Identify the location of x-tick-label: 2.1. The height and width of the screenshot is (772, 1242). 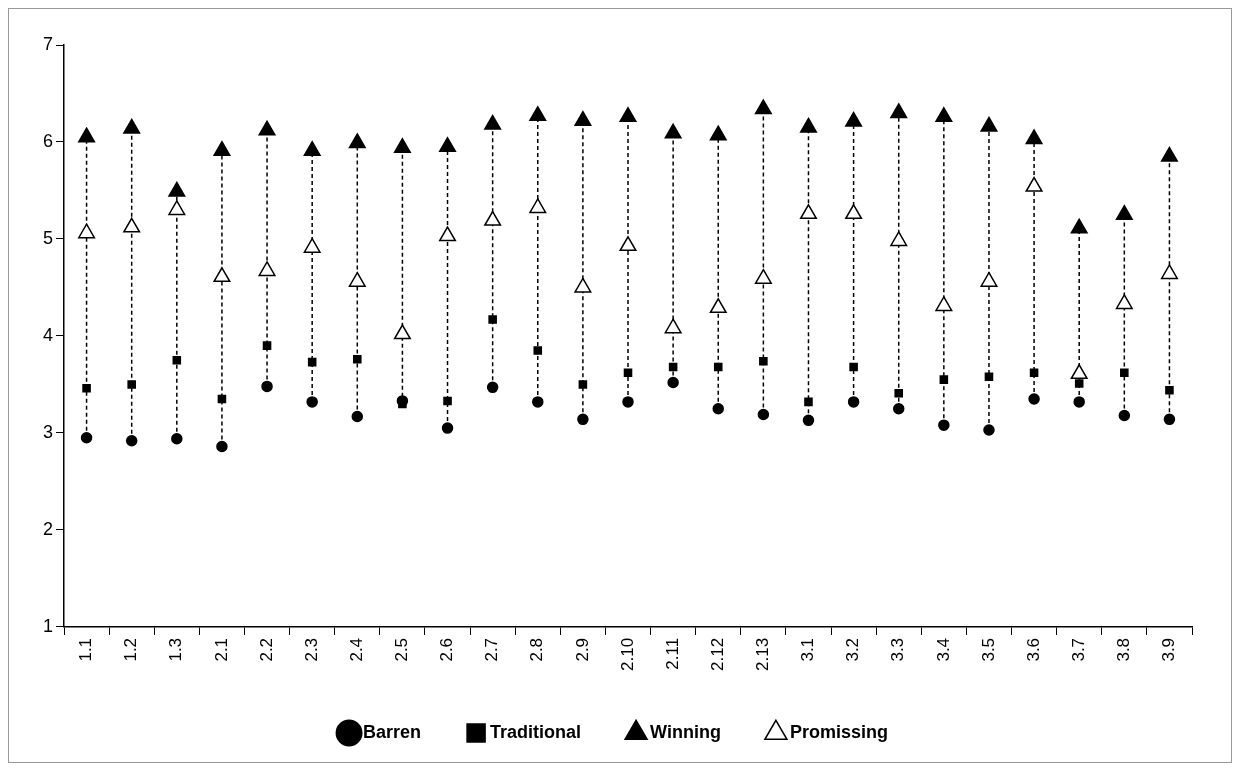
(221, 649).